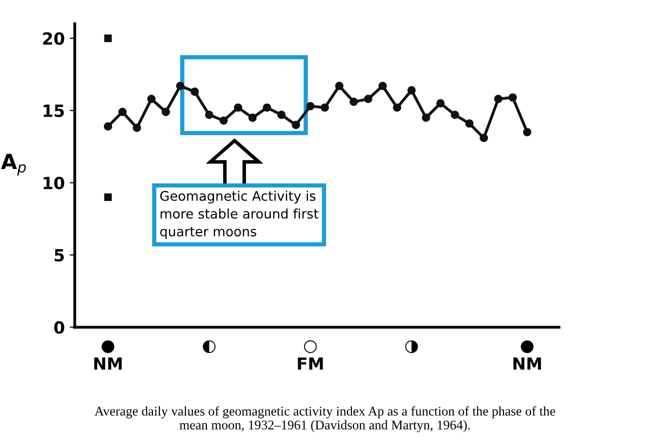  Describe the element at coordinates (54, 183) in the screenshot. I see `y-tick-label: 10` at that location.